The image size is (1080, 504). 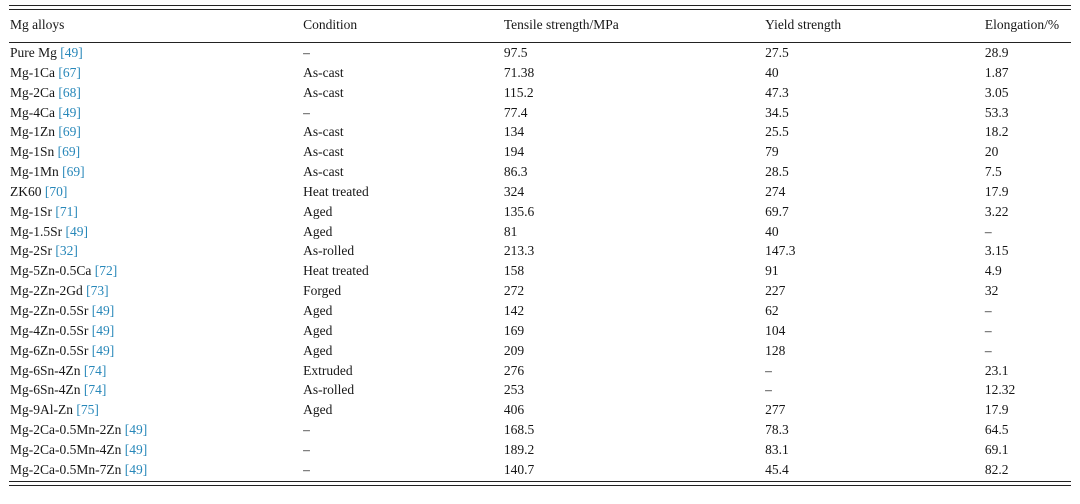 What do you see at coordinates (540, 351) in the screenshot?
I see `table-row: Mg-6Zn-0.5Sr [49] Aged 209 128–` at bounding box center [540, 351].